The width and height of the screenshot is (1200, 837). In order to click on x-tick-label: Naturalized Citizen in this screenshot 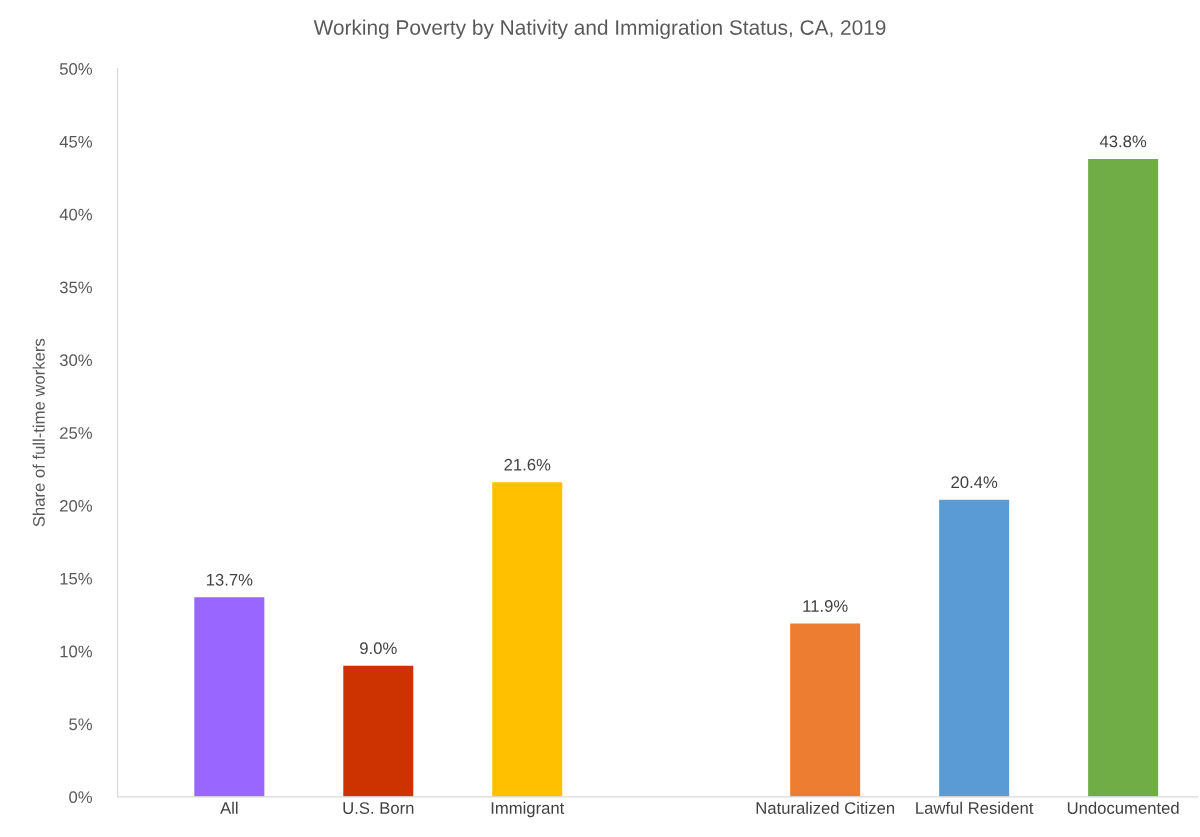, I will do `click(825, 807)`.